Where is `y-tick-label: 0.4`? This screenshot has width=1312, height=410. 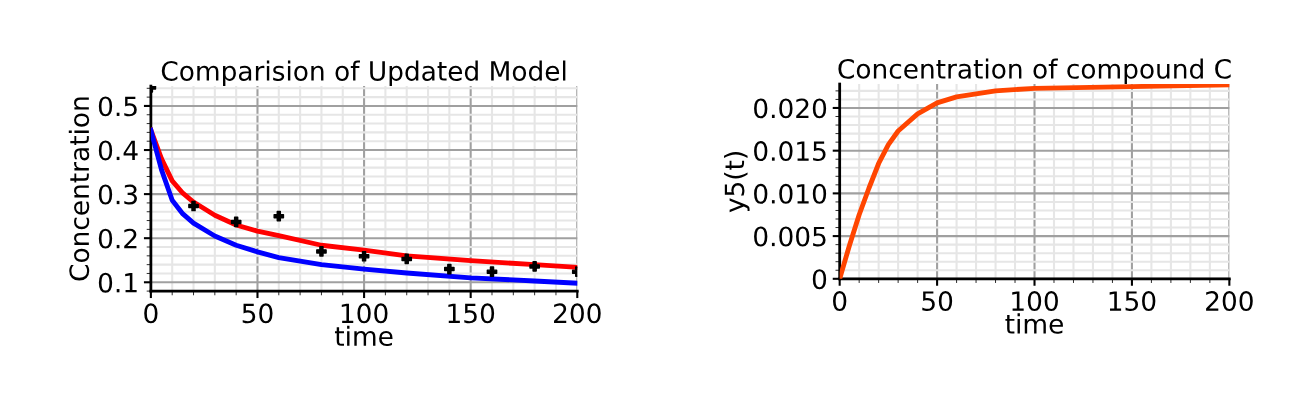
y-tick-label: 0.4 is located at coordinates (118, 150).